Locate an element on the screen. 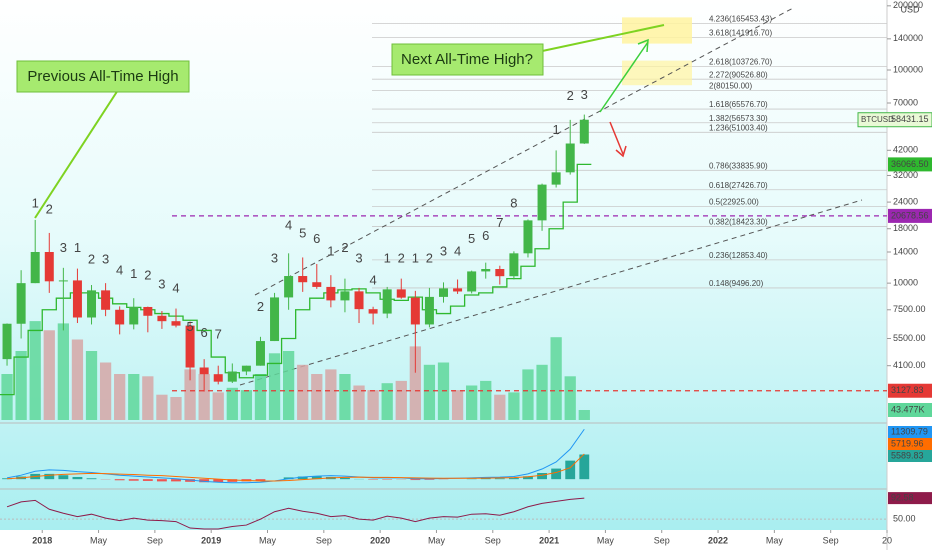  count-label: 7 is located at coordinates (499, 222).